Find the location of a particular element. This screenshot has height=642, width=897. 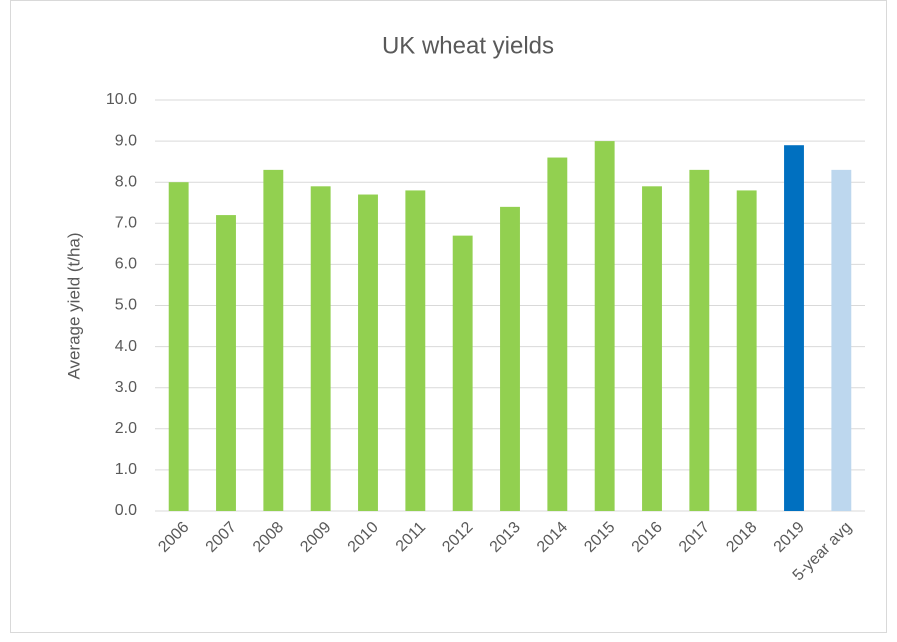

y-tick-label: 1.0 is located at coordinates (126, 469).